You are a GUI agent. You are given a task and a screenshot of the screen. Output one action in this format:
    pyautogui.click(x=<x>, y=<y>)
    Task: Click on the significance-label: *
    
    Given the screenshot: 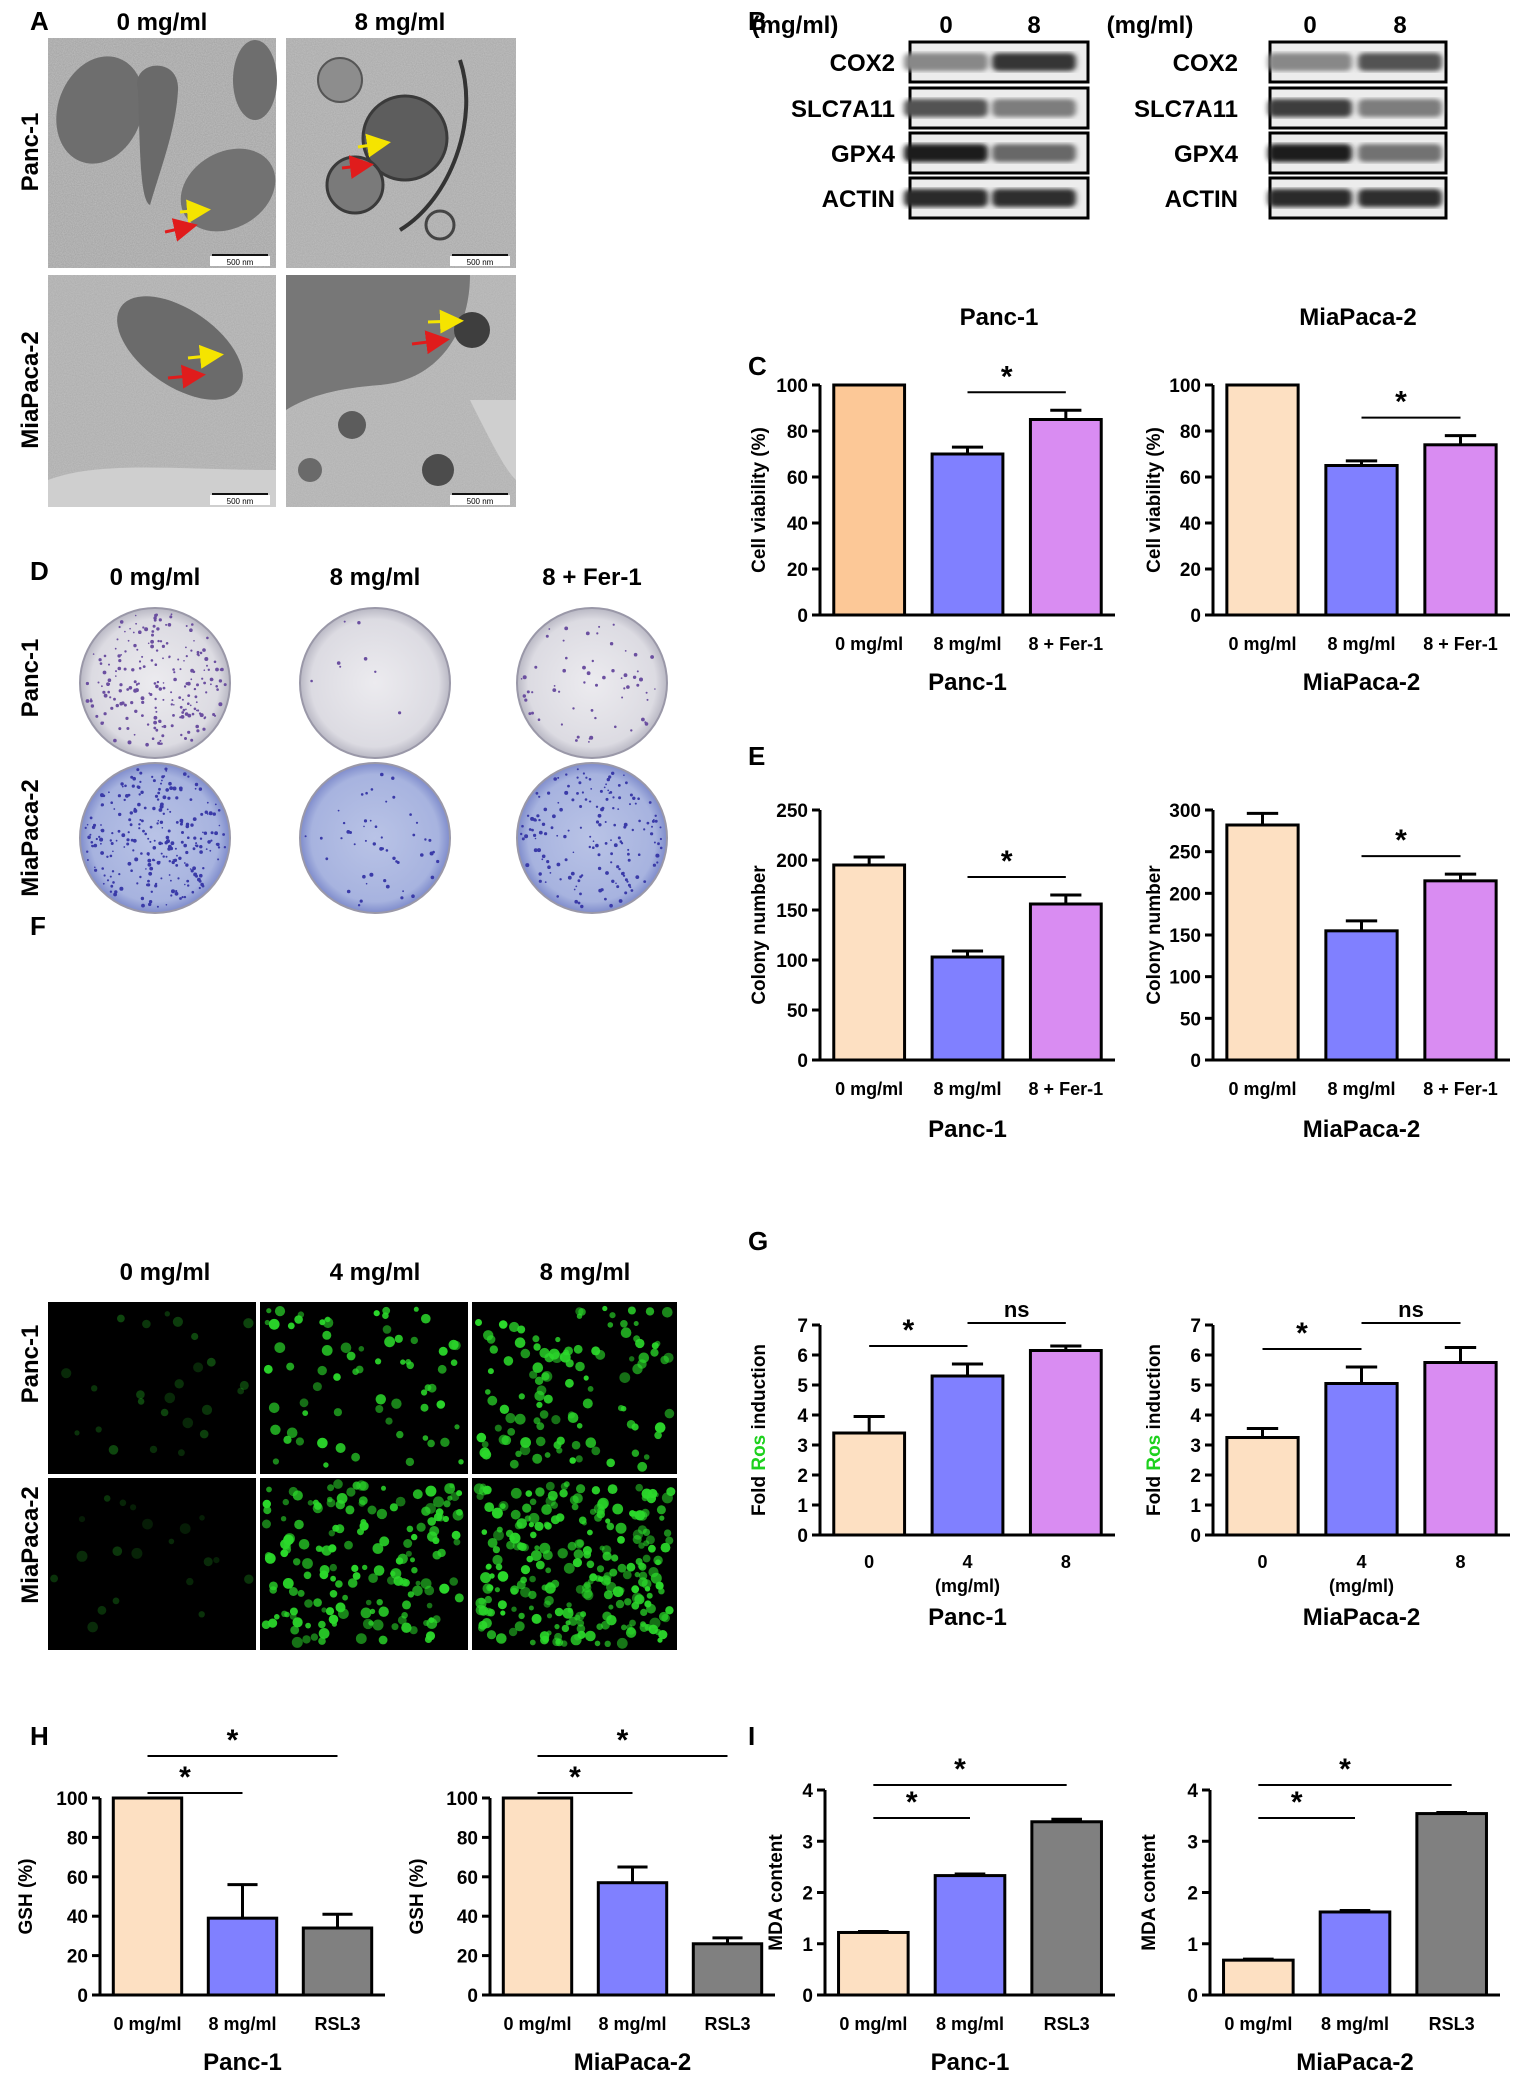 What is the action you would take?
    pyautogui.click(x=912, y=1802)
    